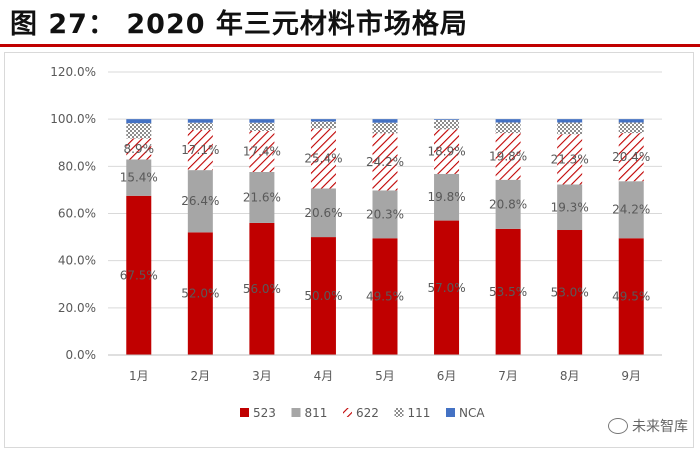 This screenshot has height=452, width=700. I want to click on y-tick-label: 40.0%, so click(77, 261).